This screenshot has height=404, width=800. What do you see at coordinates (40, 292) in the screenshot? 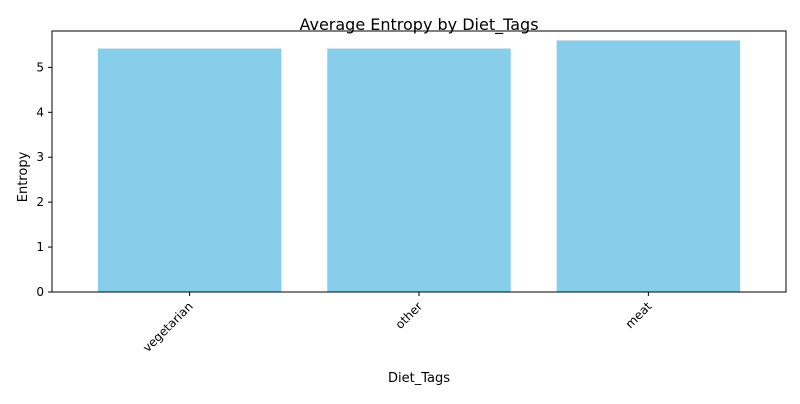
I see `y-tick-label: 0` at bounding box center [40, 292].